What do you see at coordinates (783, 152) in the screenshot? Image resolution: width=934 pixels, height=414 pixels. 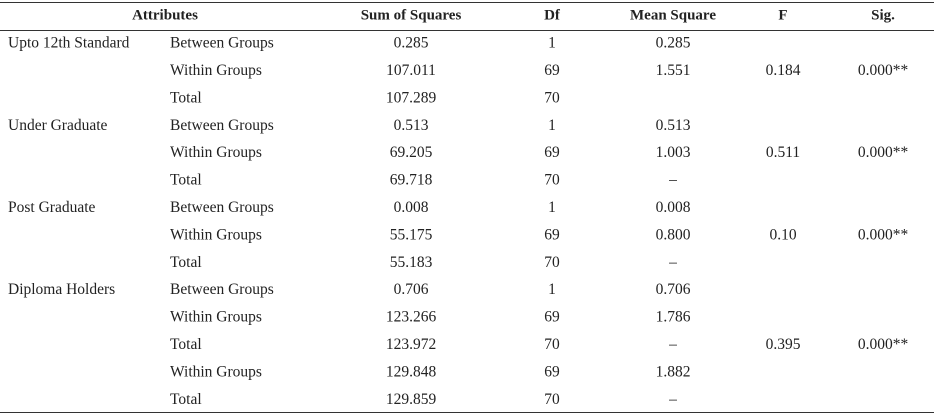 I see `f-value-cell: 0.511` at bounding box center [783, 152].